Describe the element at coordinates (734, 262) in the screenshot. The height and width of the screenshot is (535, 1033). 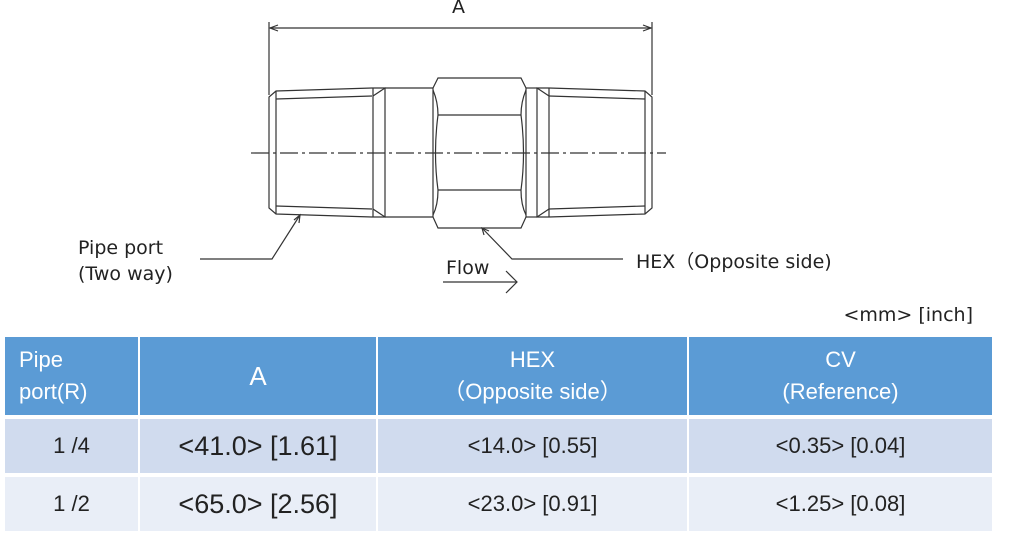
I see `hex-label: HEX（Opposite side)` at that location.